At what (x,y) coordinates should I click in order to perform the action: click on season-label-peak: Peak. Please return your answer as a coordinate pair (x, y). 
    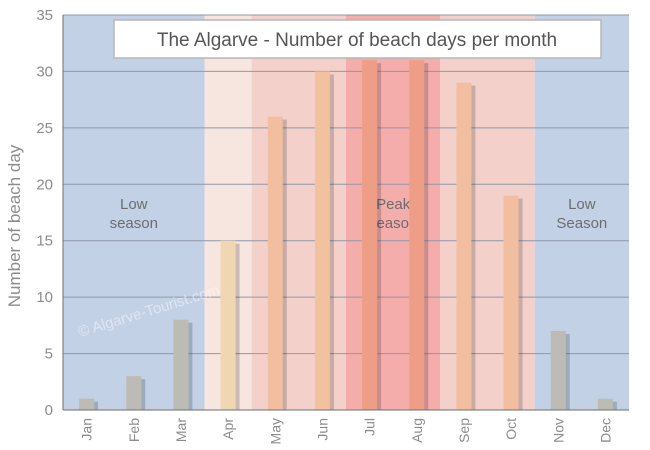
    Looking at the image, I should click on (393, 204).